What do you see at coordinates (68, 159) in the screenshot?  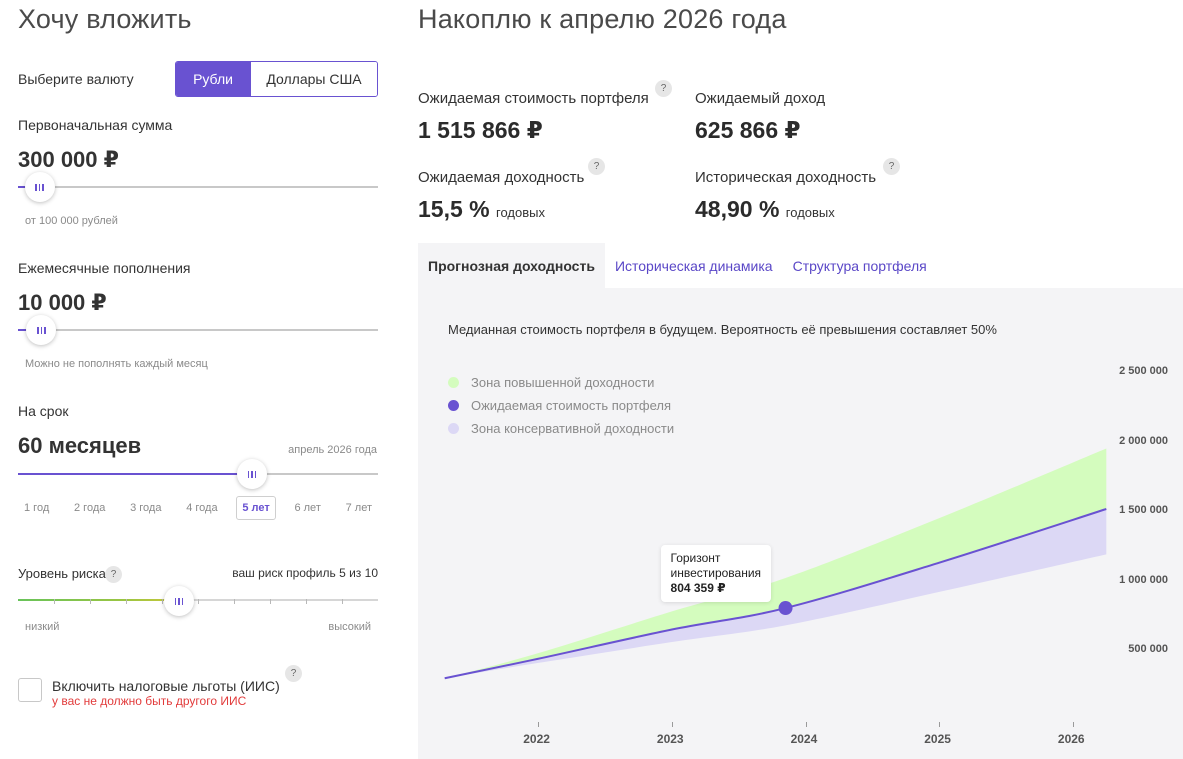 I see `initial-amount-value: 300 000 ₽` at bounding box center [68, 159].